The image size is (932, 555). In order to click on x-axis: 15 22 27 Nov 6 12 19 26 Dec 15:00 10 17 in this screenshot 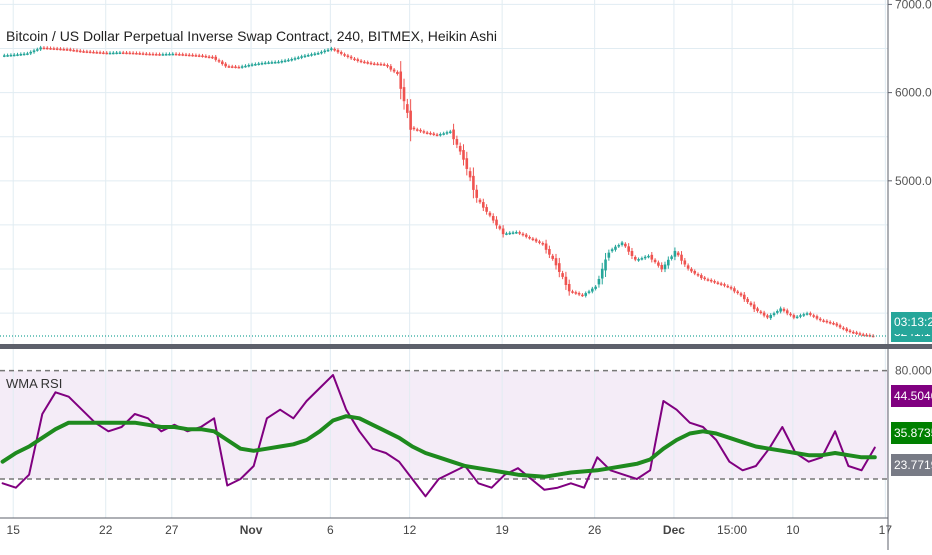, I will do `click(450, 530)`.